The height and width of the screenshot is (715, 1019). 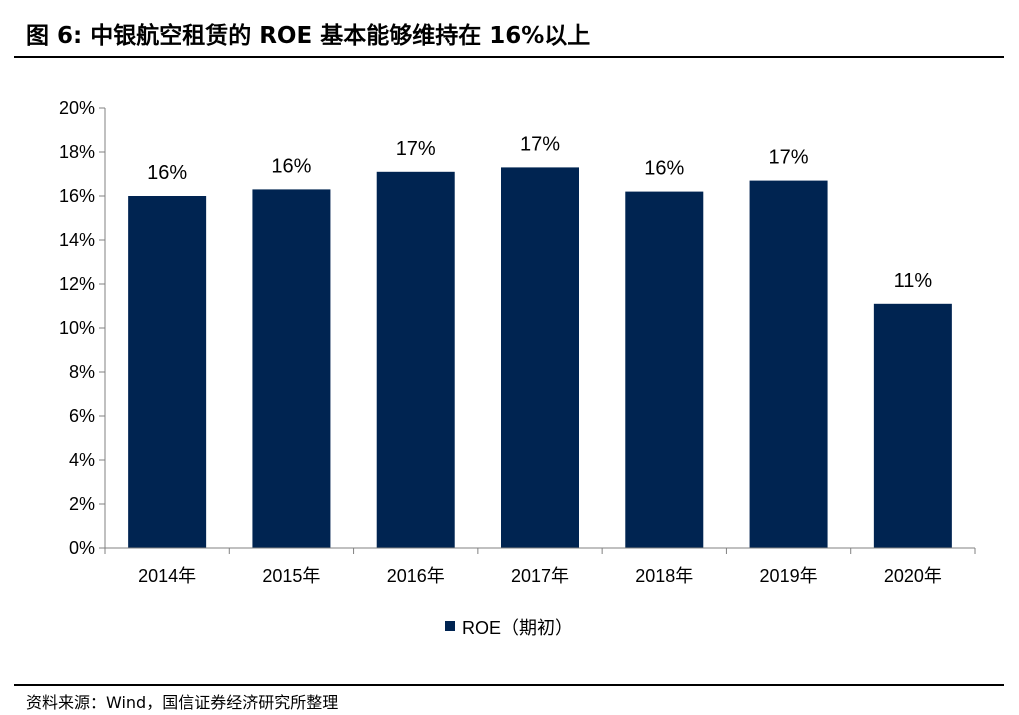 What do you see at coordinates (77, 328) in the screenshot?
I see `y-tick-label: 10%` at bounding box center [77, 328].